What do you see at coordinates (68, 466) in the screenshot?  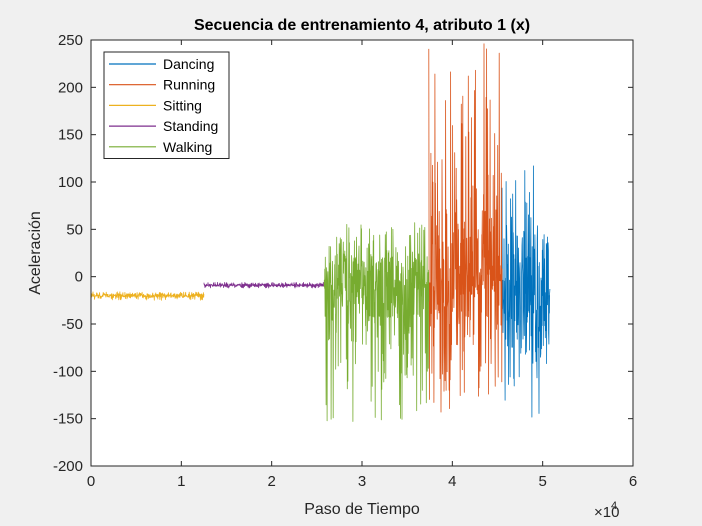 I see `y-tick-label: -200` at bounding box center [68, 466].